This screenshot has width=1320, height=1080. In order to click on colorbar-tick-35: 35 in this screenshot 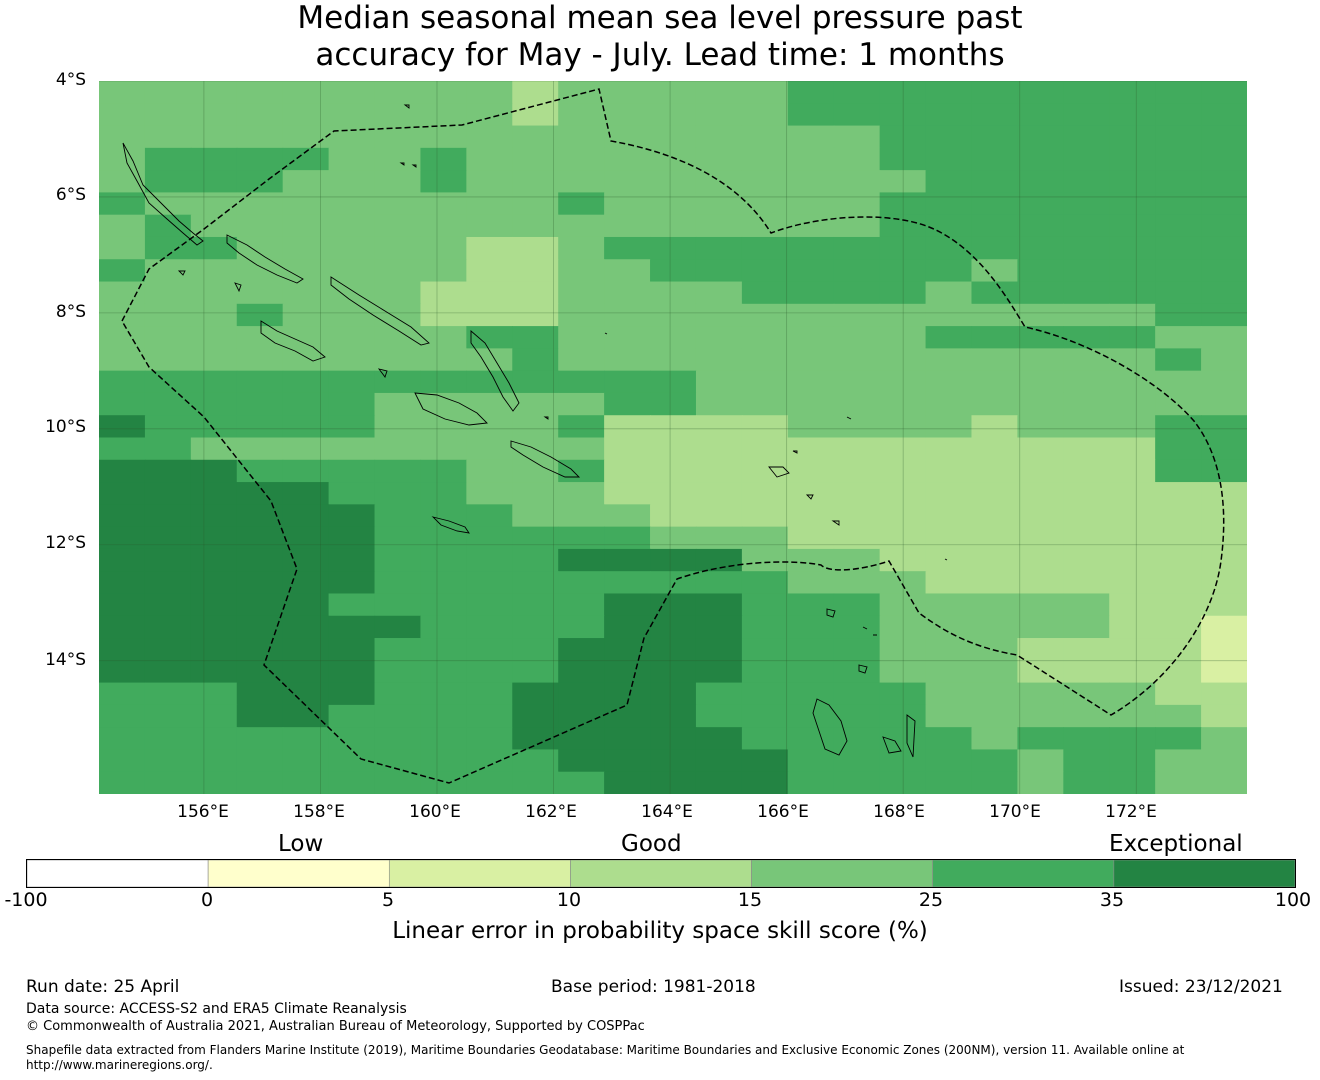, I will do `click(1112, 900)`.